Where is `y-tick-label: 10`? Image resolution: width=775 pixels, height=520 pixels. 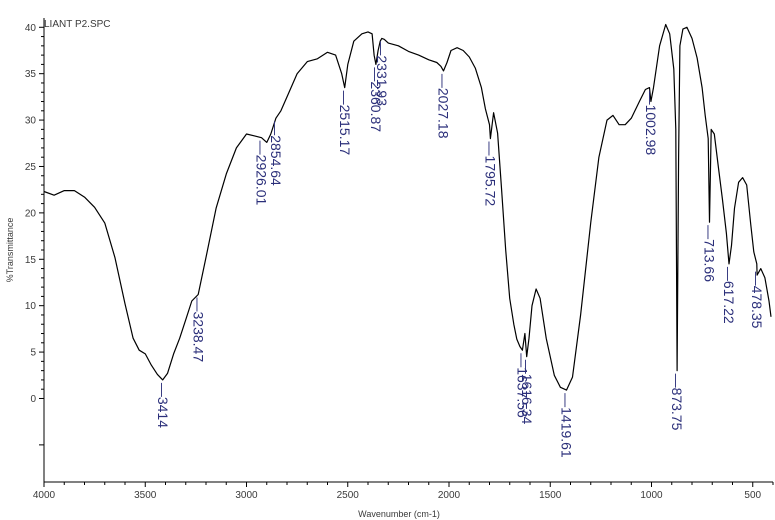 y-tick-label: 10 is located at coordinates (31, 306).